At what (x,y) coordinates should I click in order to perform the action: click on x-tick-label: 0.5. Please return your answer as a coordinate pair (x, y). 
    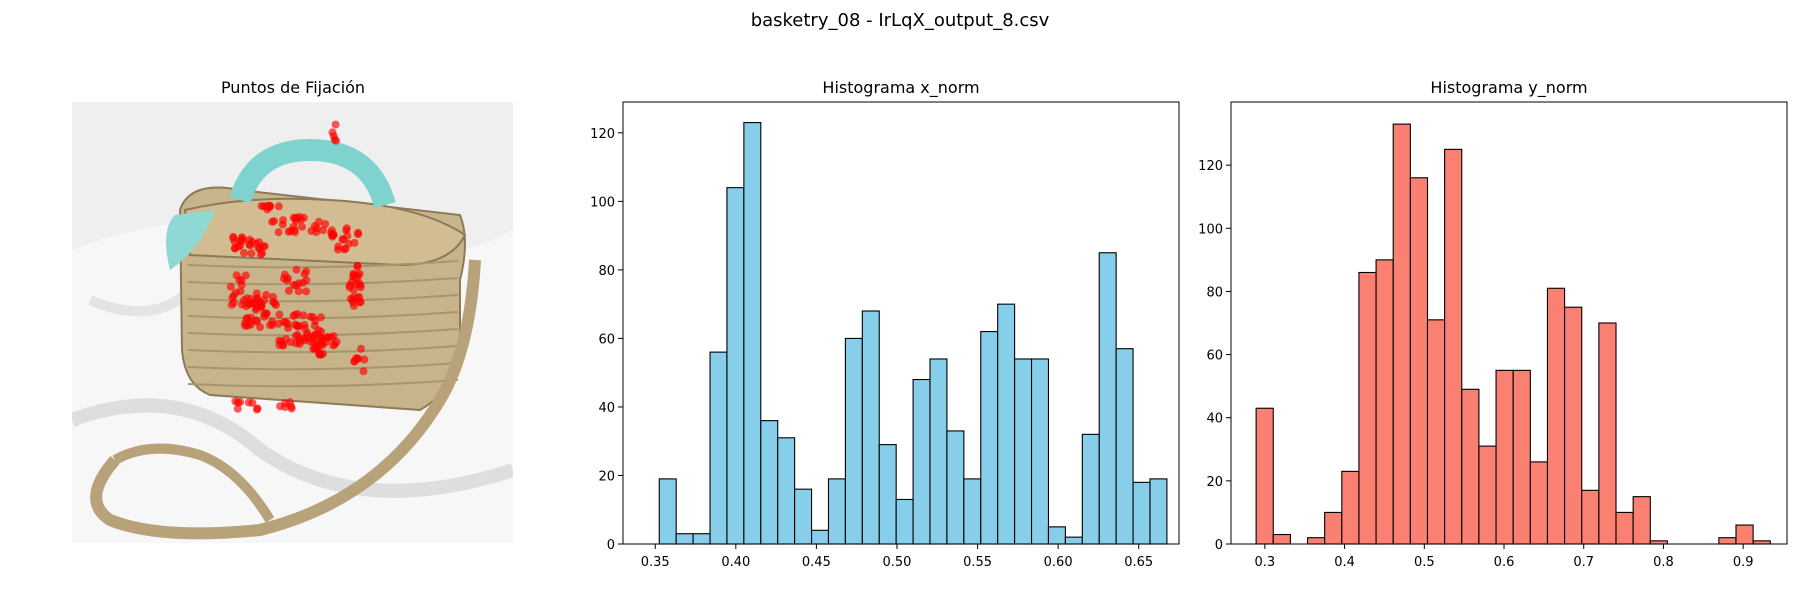
    Looking at the image, I should click on (1424, 562).